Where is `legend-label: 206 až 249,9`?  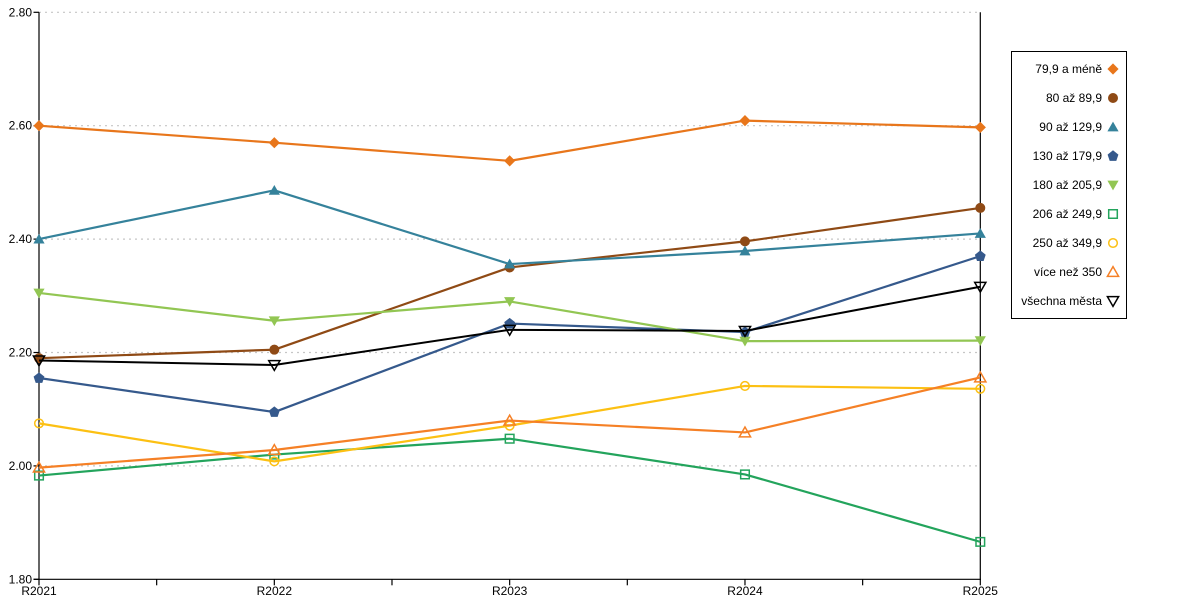
legend-label: 206 až 249,9 is located at coordinates (1067, 214).